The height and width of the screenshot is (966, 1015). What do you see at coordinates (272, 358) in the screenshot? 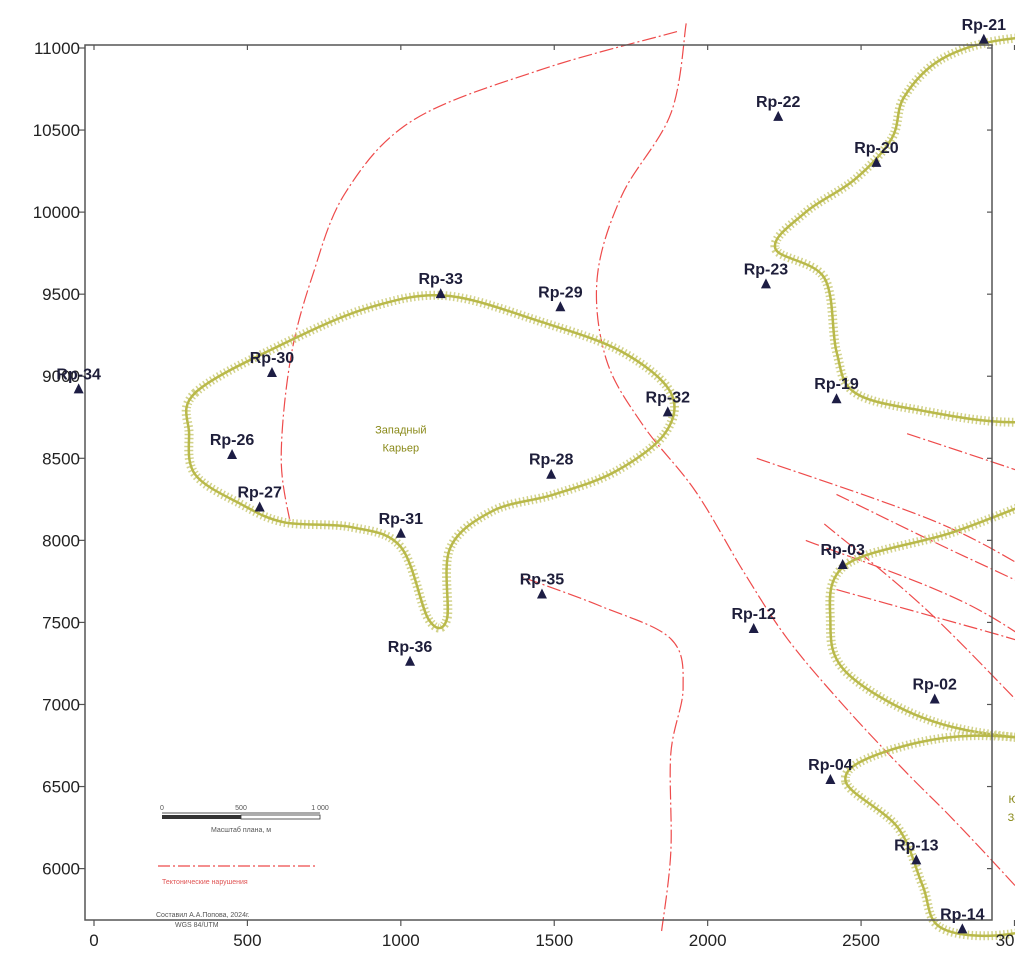
I see `station-label: Rp-30` at bounding box center [272, 358].